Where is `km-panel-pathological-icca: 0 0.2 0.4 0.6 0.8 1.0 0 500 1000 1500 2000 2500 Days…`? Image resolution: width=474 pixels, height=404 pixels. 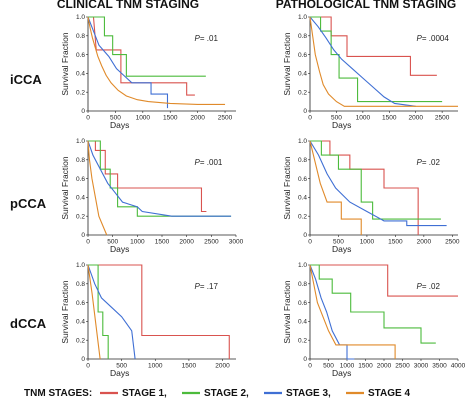 km-panel-pathological-icca: 0 0.2 0.4 0.6 0.8 1.0 0 500 1000 1500 2000 2500 Days… is located at coordinates (370, 72).